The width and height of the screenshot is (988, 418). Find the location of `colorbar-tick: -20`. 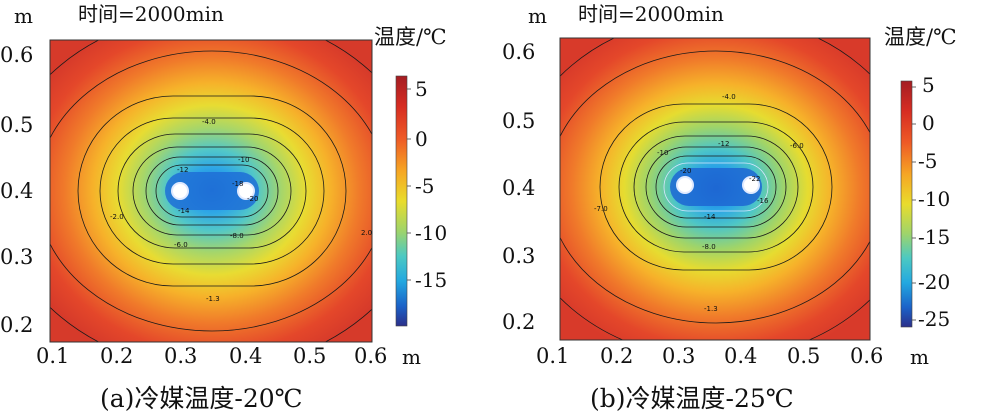

colorbar-tick: -20 is located at coordinates (934, 282).